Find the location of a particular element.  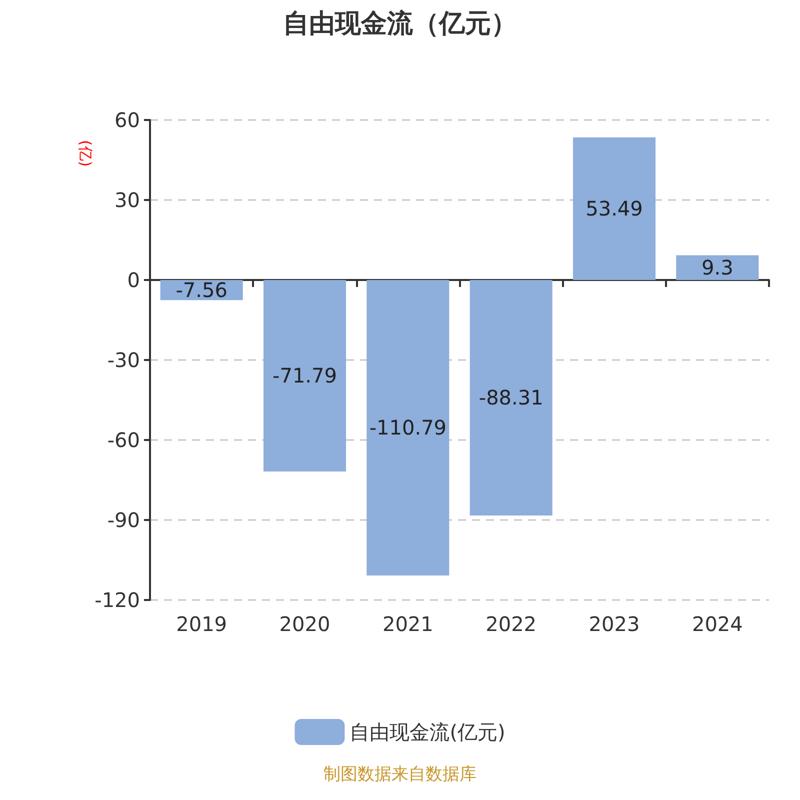

x-tick-label: 2021 is located at coordinates (408, 624).